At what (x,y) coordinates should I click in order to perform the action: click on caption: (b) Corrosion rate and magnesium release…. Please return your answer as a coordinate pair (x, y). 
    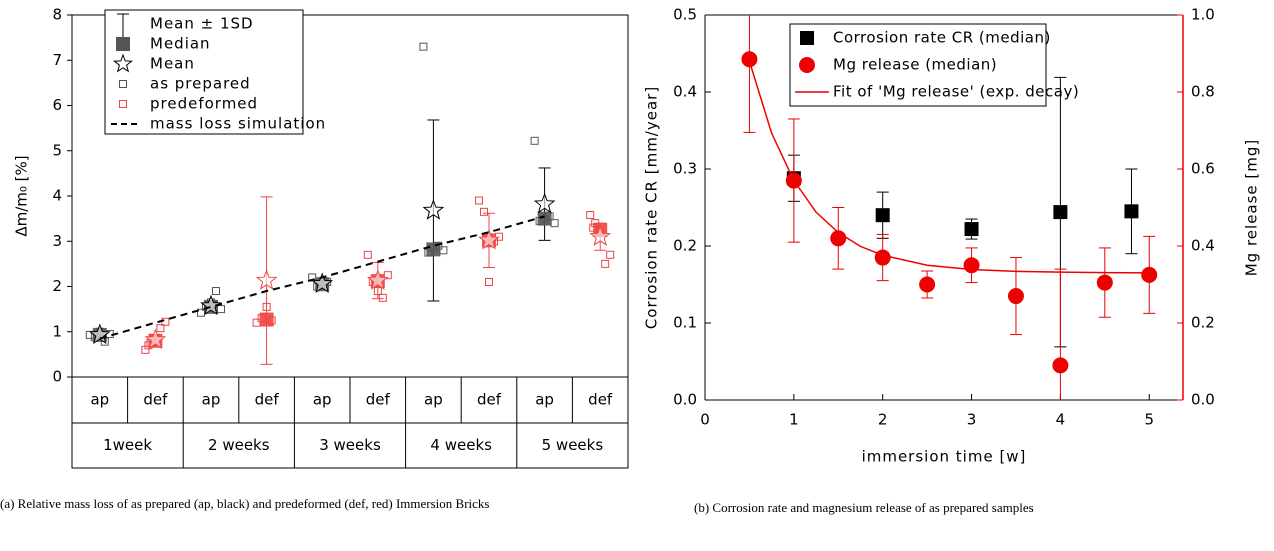
    Looking at the image, I should click on (864, 507).